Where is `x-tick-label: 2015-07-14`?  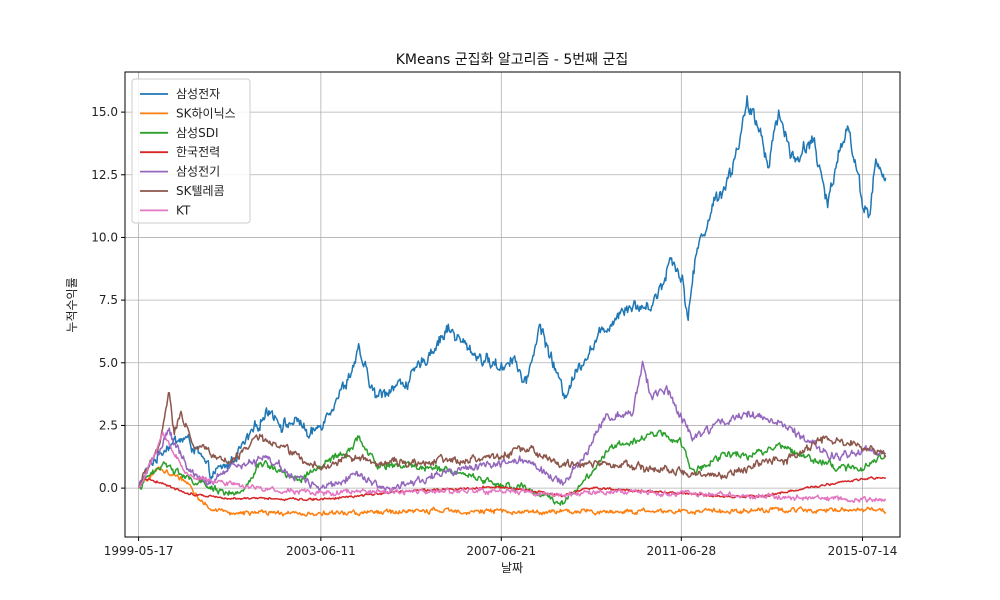 x-tick-label: 2015-07-14 is located at coordinates (863, 551).